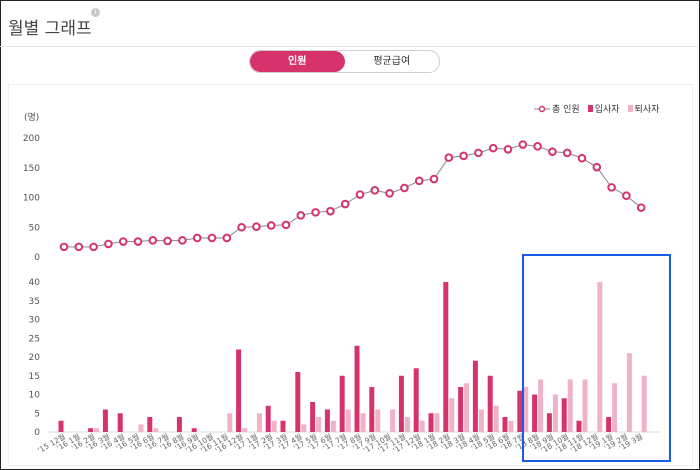 The height and width of the screenshot is (470, 700). I want to click on legend-leave: 퇴사자, so click(643, 108).